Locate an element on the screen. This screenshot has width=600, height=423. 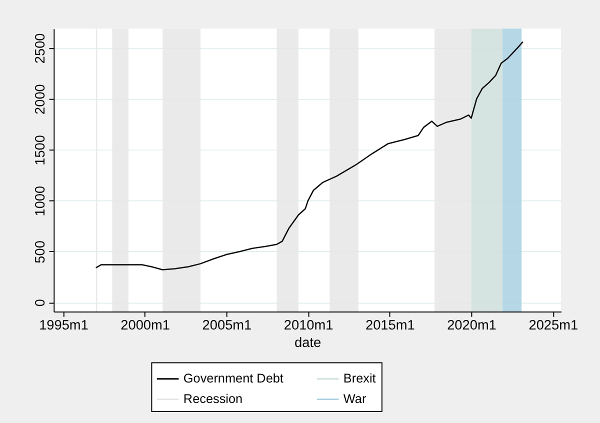
x-tick-label: 1995m1 is located at coordinates (63, 325).